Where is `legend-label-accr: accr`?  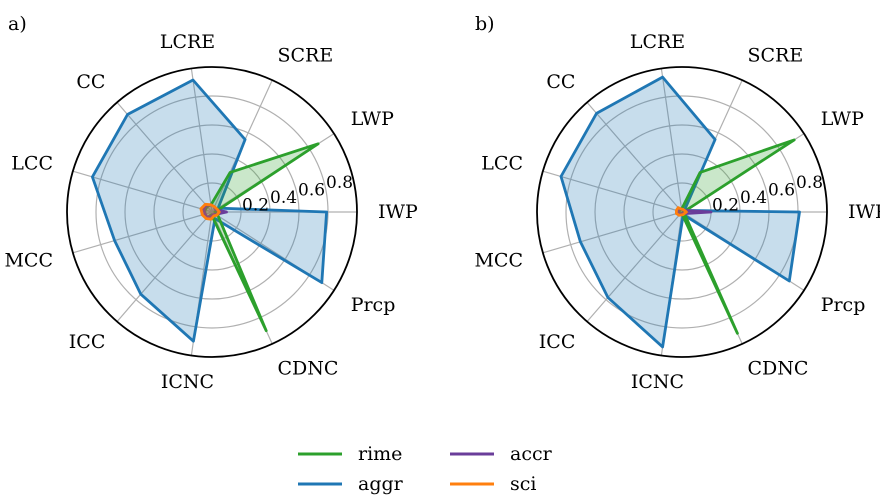 legend-label-accr: accr is located at coordinates (531, 454).